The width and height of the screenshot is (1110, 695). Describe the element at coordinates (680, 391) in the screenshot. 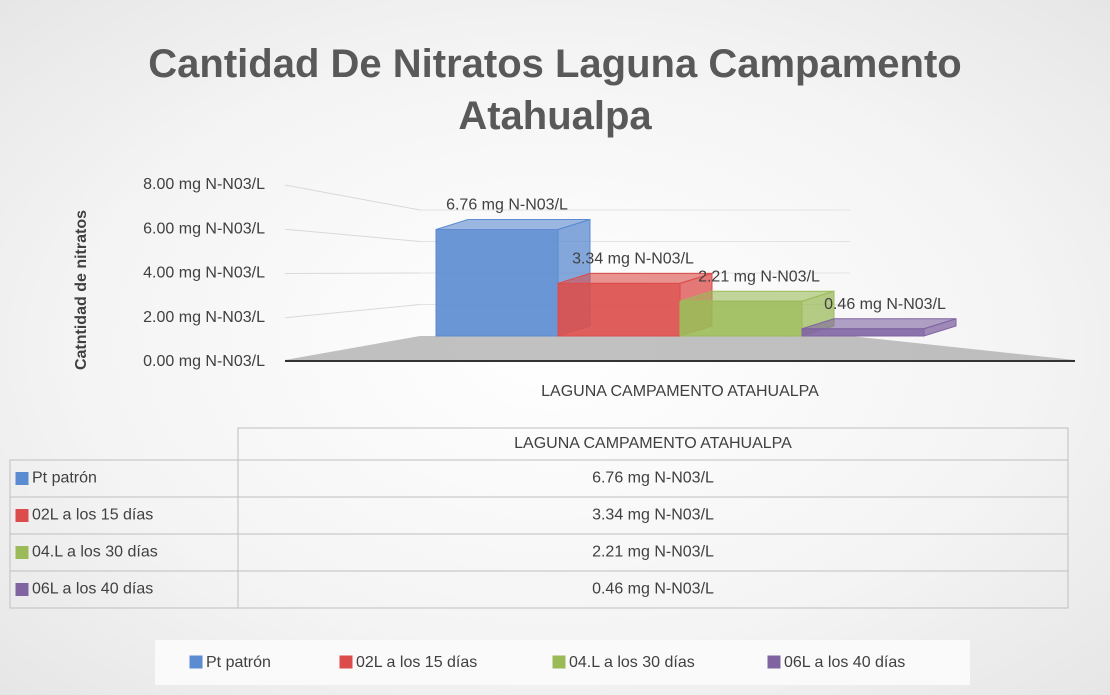

I see `x-tick-label: LAGUNA CAMPAMENTO ATAHUALPA` at that location.